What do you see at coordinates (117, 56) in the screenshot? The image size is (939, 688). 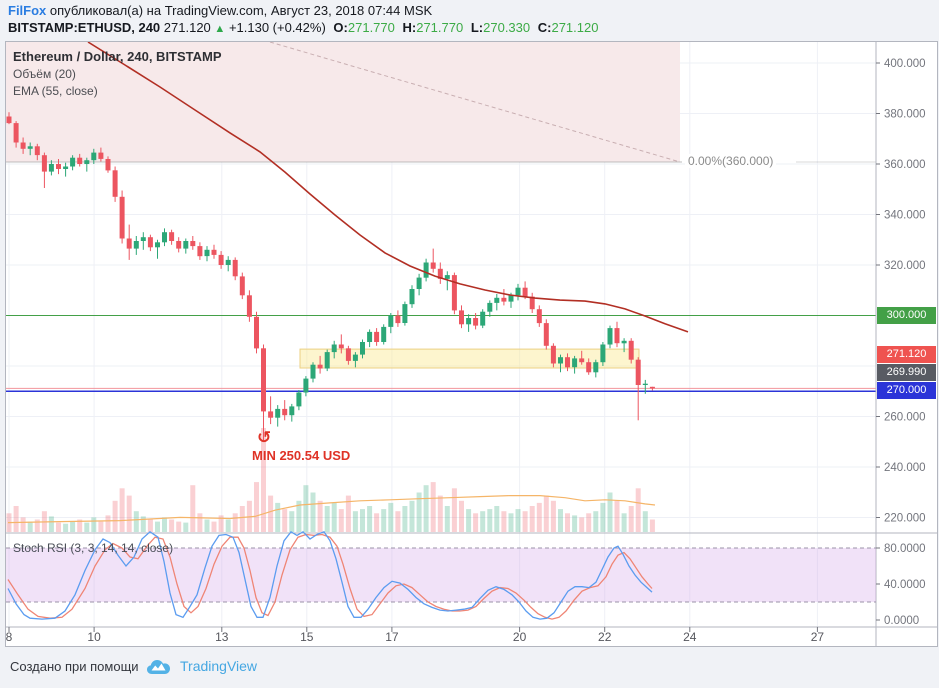 I see `legend-title: Ethereum / Dollar, 240, BITSTAMP` at bounding box center [117, 56].